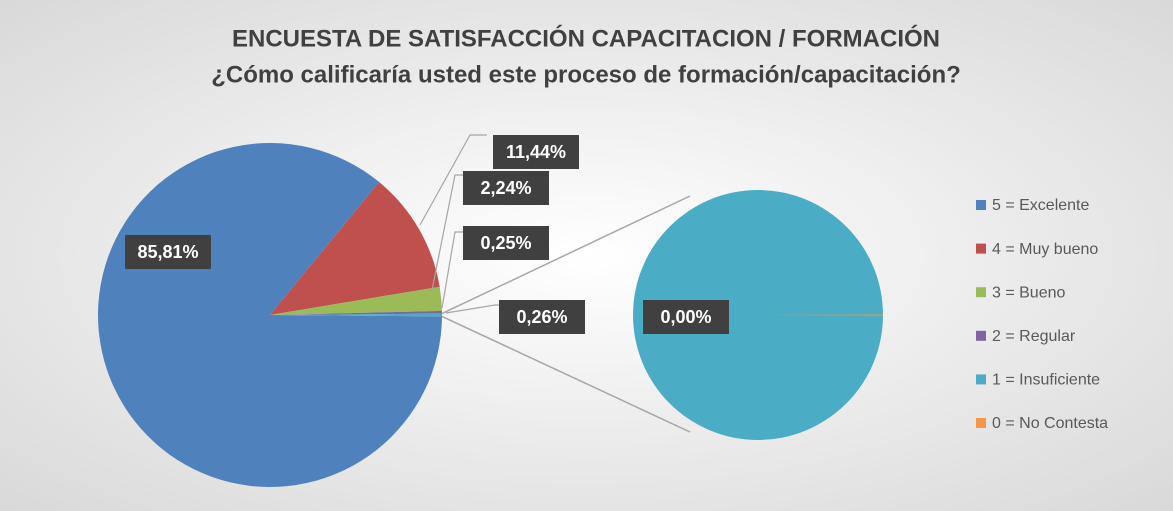 Image resolution: width=1173 pixels, height=511 pixels. I want to click on legend-label: 2 = Regular, so click(1034, 336).